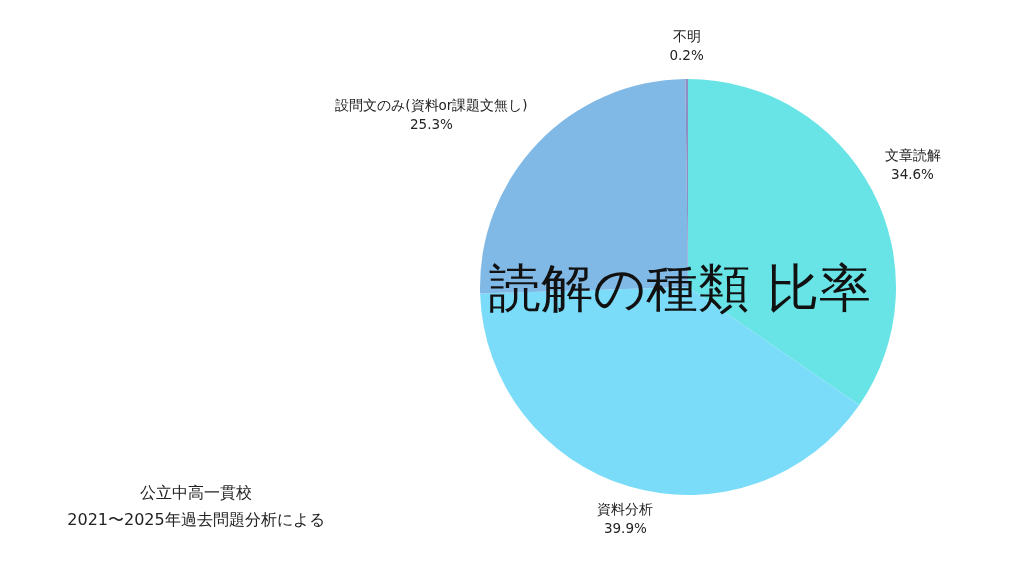  Describe the element at coordinates (196, 492) in the screenshot. I see `annotation: 公立中高一貫校` at that location.